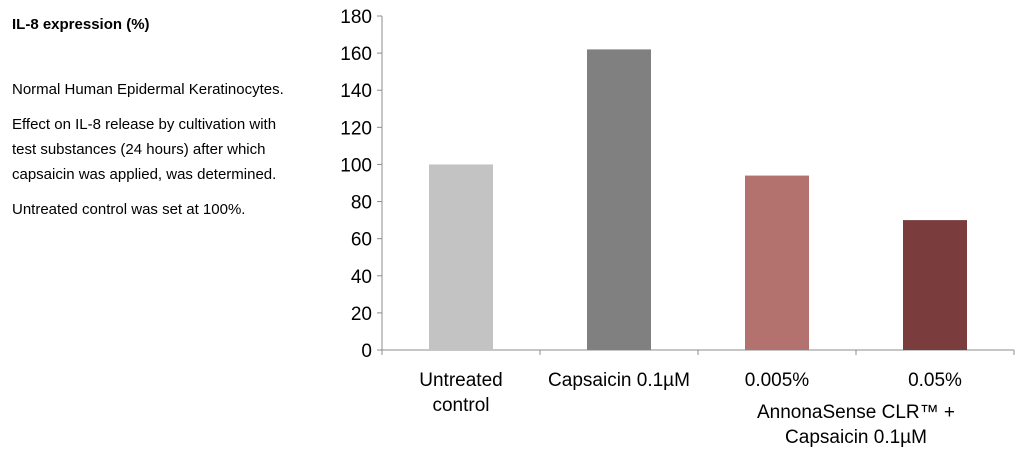 Image resolution: width=1024 pixels, height=453 pixels. I want to click on y-tick-label: 140, so click(356, 91).